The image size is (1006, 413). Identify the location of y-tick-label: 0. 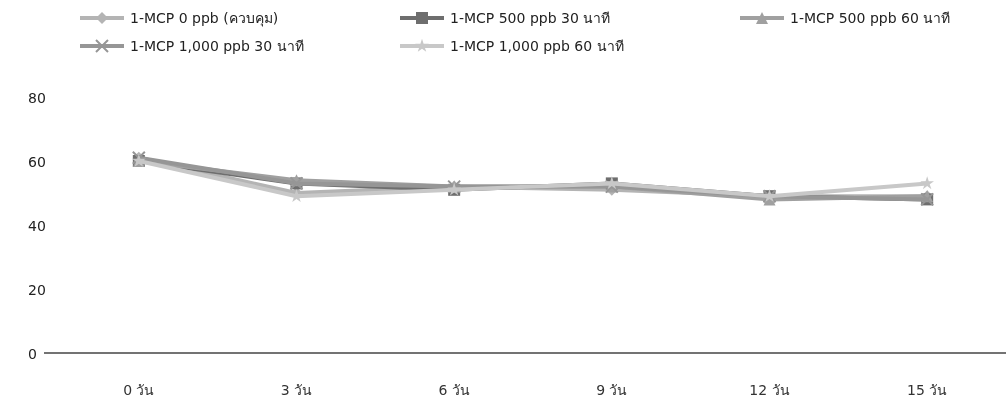
(32, 354).